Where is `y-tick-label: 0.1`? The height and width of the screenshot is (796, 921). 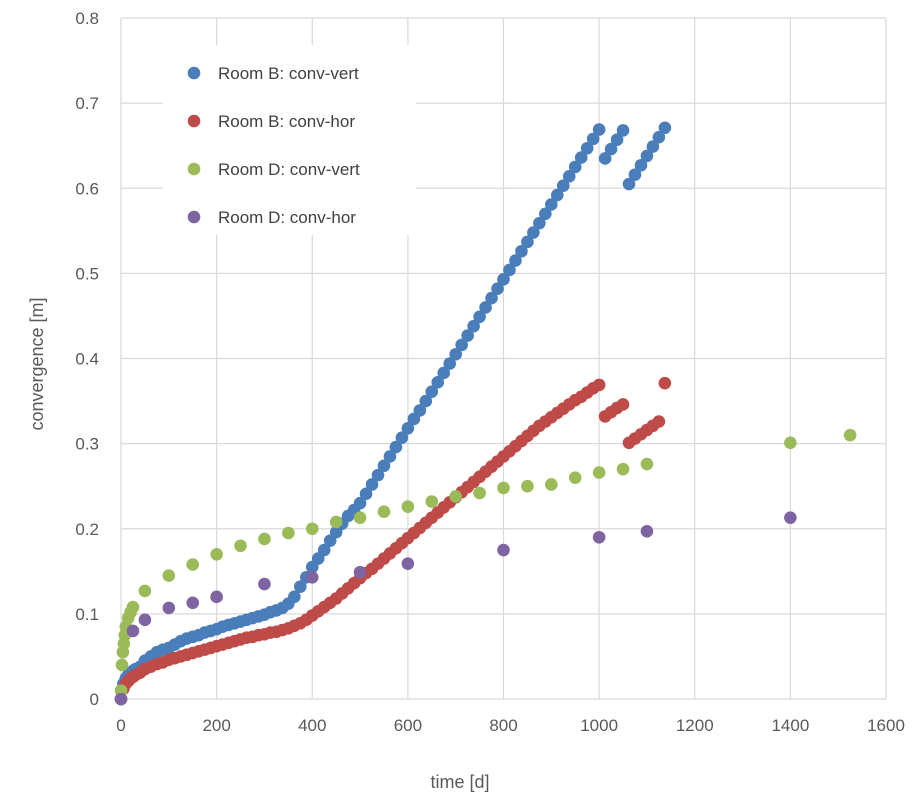 y-tick-label: 0.1 is located at coordinates (87, 614).